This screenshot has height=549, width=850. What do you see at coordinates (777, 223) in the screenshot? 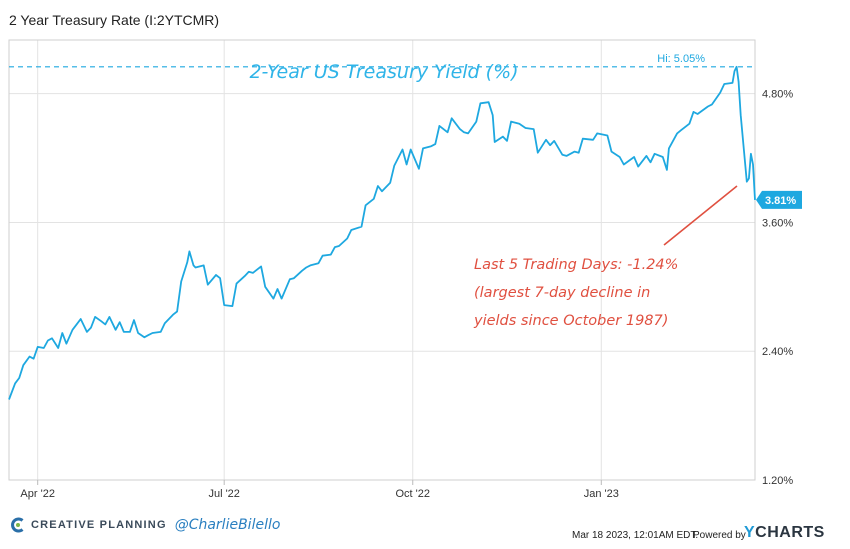
I see `y-tick-label: 3.60%` at bounding box center [777, 223].